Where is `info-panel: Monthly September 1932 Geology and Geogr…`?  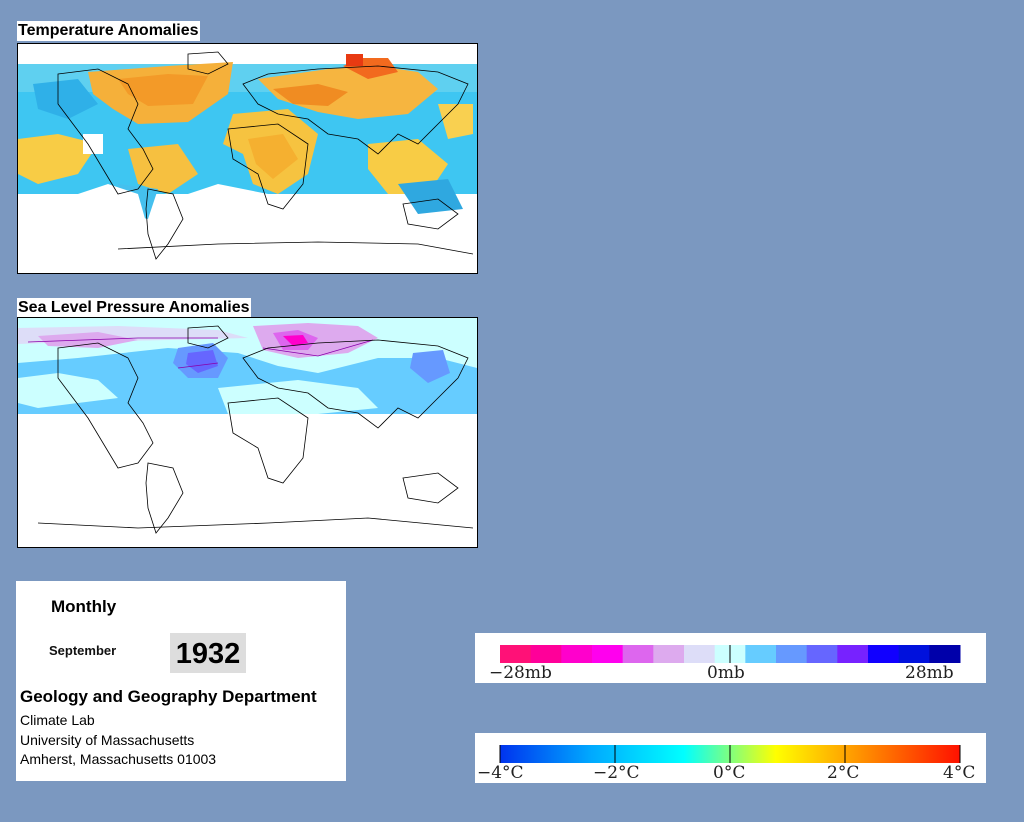 info-panel: Monthly September 1932 Geology and Geogr… is located at coordinates (181, 681).